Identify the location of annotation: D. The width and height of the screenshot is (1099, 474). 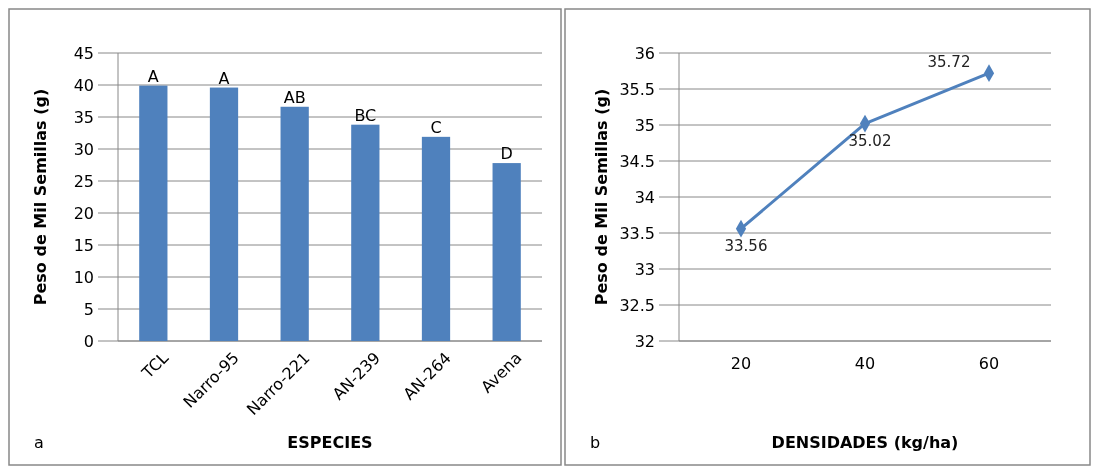
(506, 154).